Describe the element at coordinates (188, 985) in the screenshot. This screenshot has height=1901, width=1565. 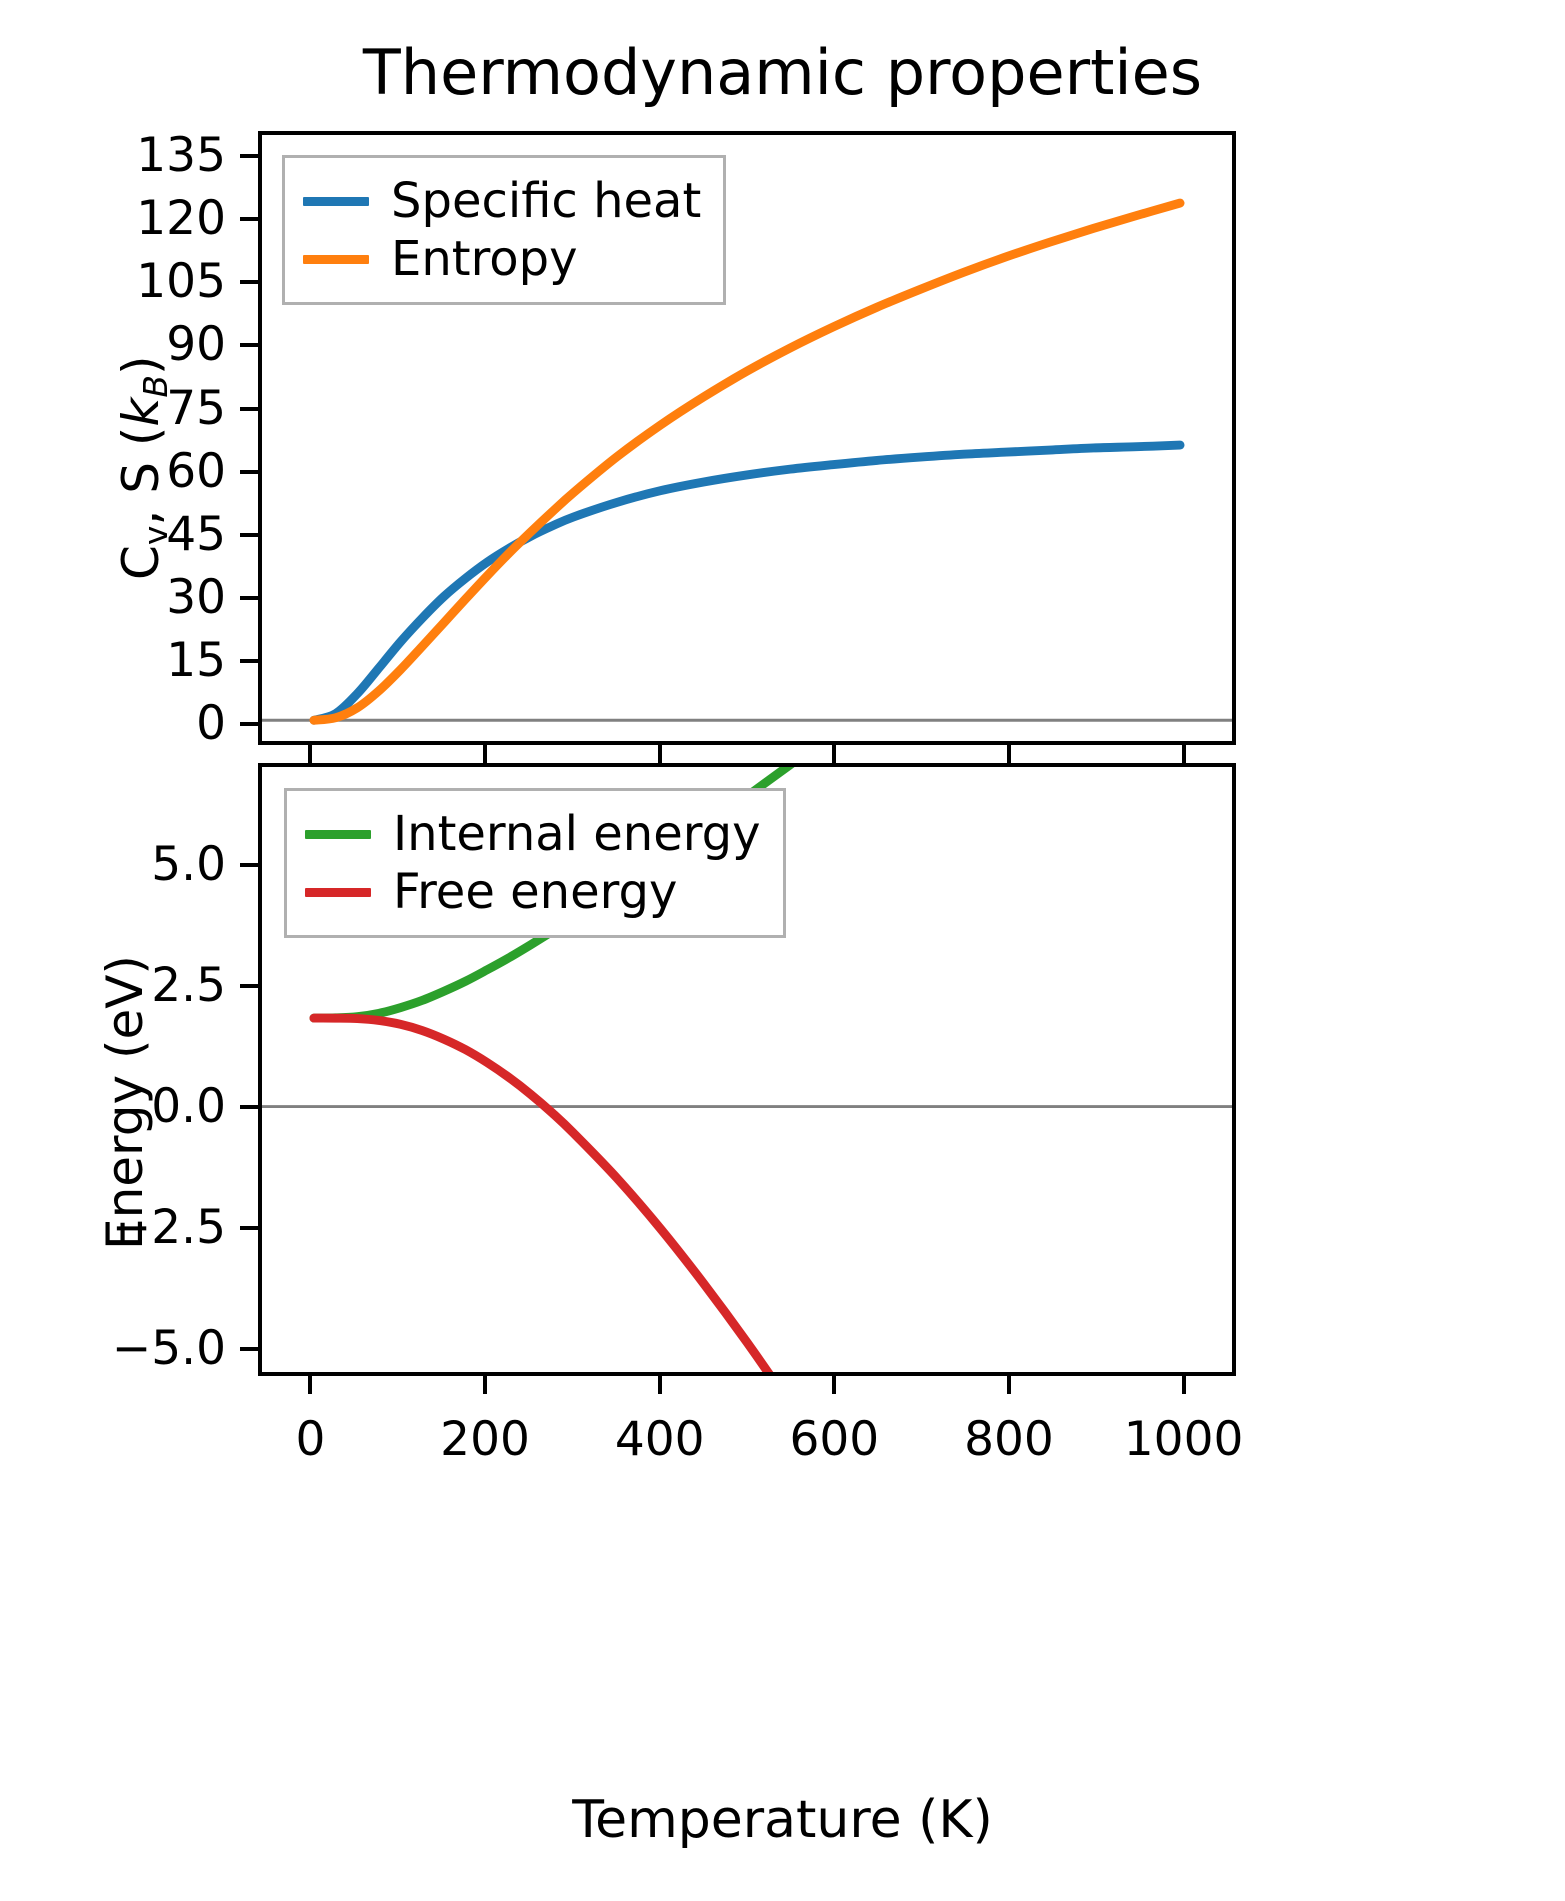
I see `y-tick-label: 2.5` at that location.